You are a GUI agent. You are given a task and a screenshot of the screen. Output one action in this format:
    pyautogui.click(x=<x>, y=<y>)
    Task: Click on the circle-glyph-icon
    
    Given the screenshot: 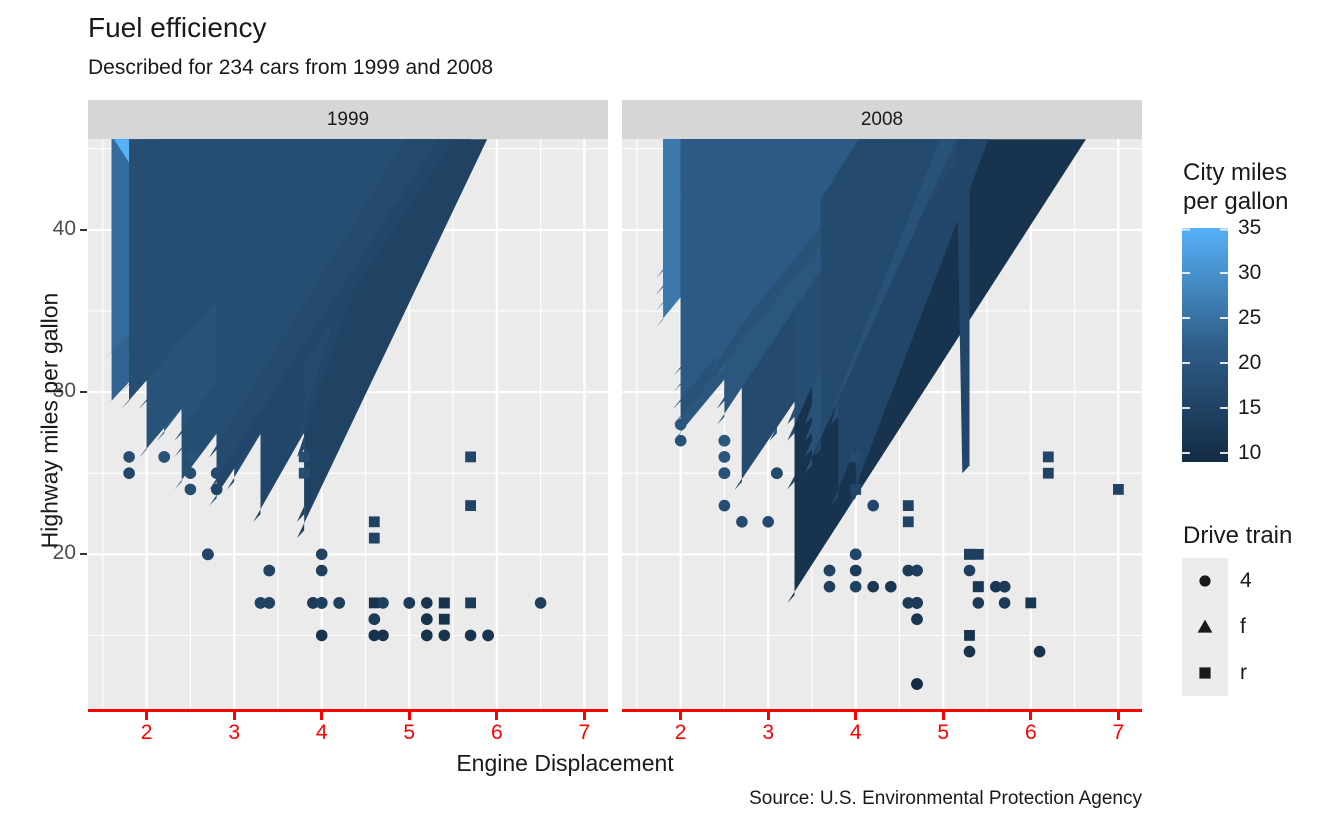 What is the action you would take?
    pyautogui.click(x=1205, y=581)
    